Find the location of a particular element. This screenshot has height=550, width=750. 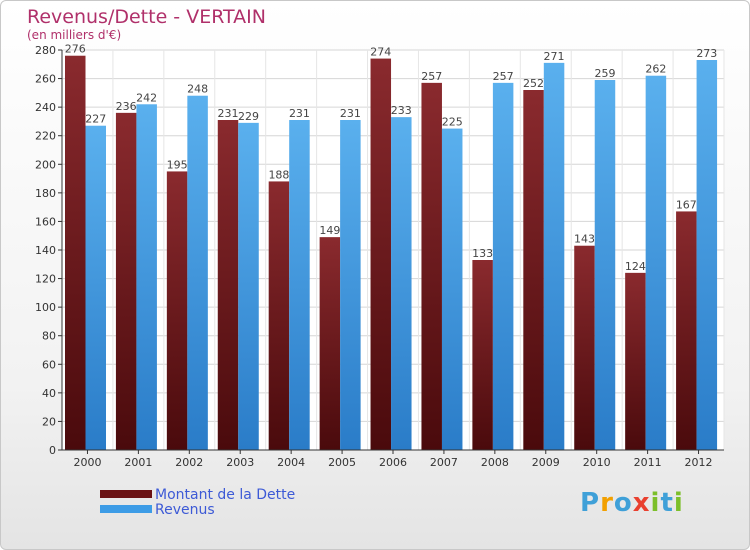

data-label: 149 is located at coordinates (329, 230).